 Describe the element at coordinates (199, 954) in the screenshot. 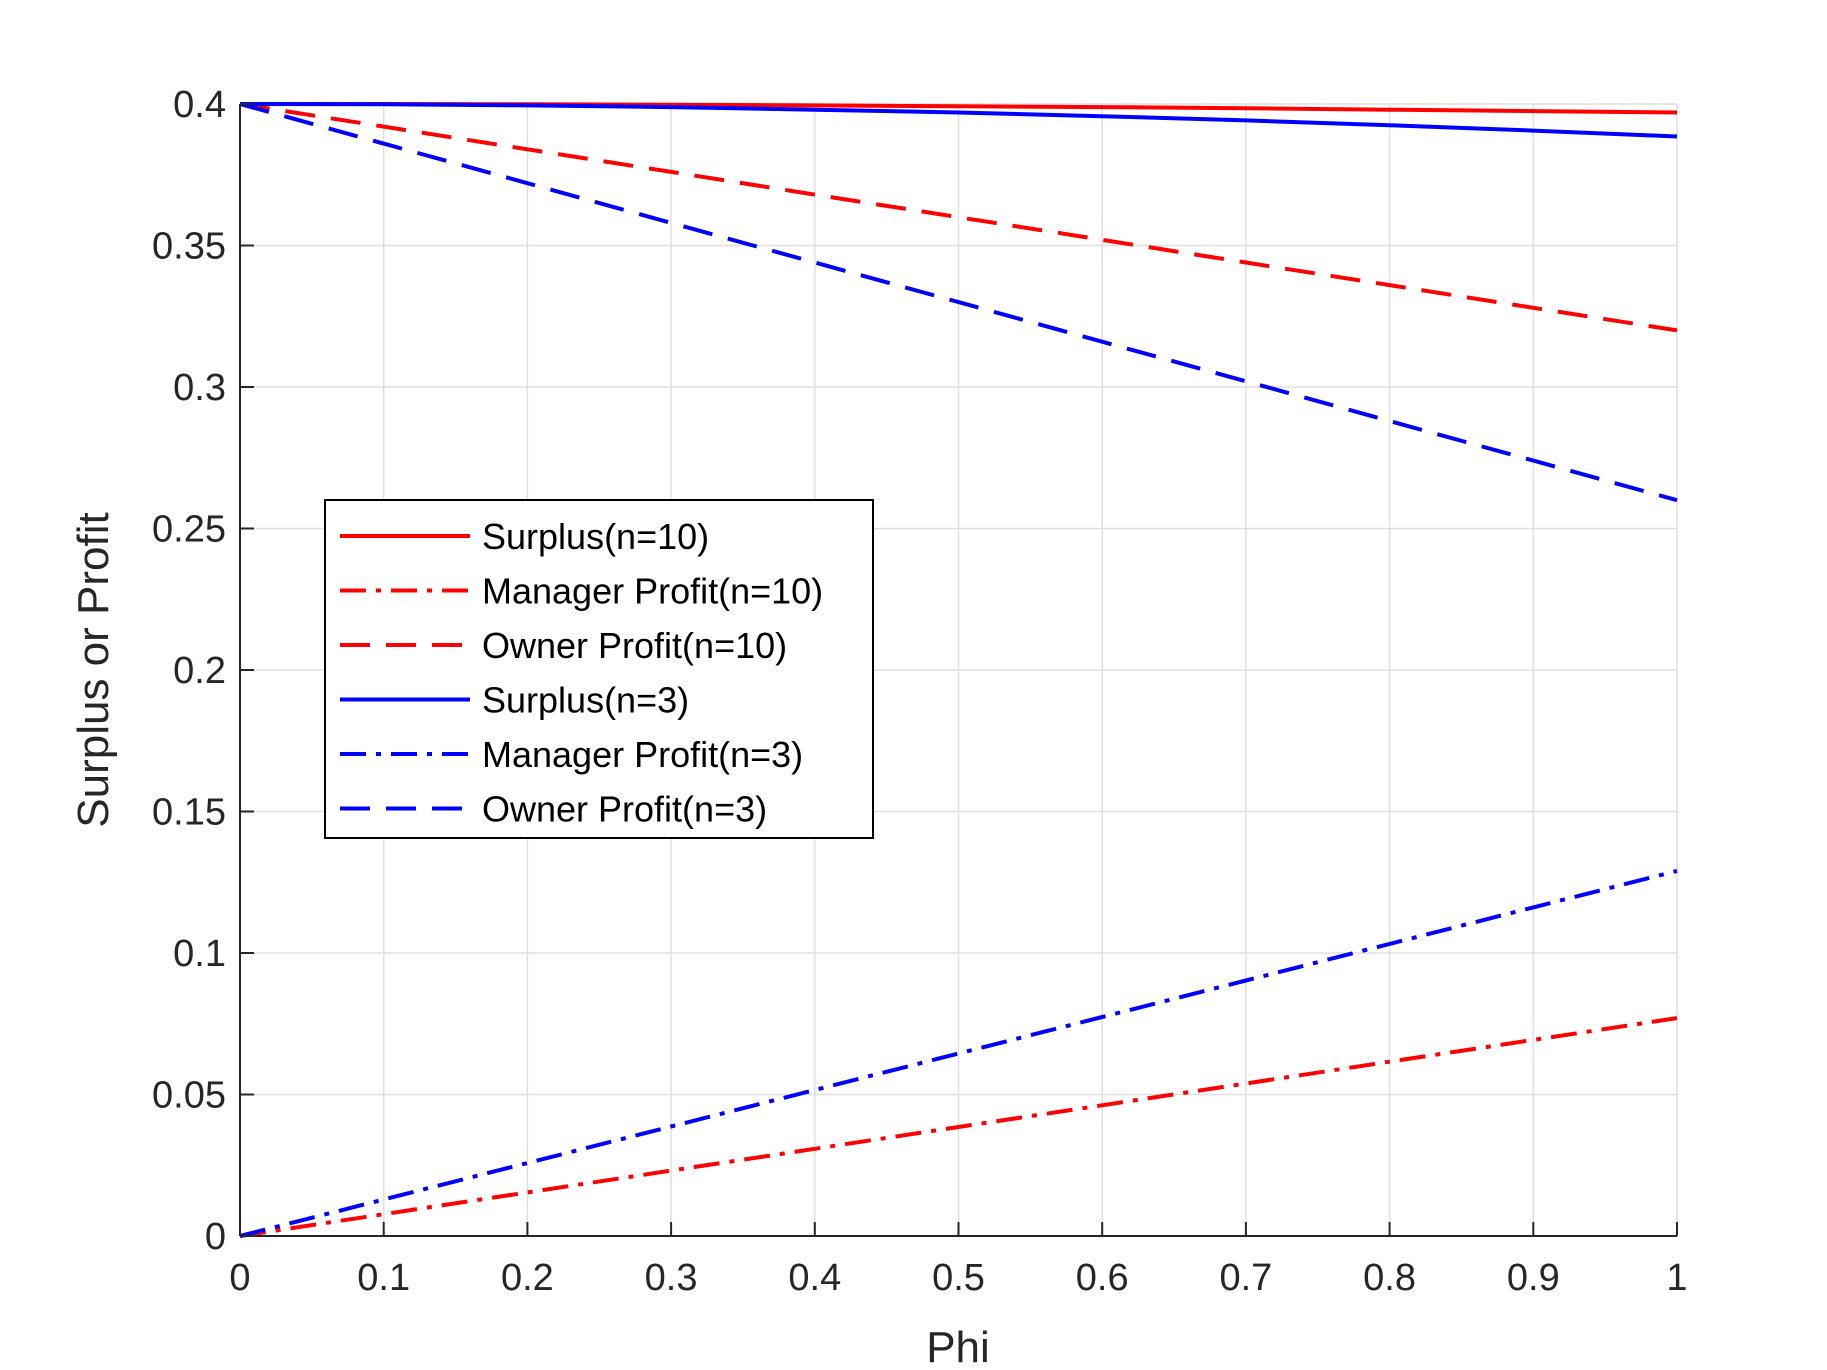

I see `y-tick-label: 0.1` at that location.